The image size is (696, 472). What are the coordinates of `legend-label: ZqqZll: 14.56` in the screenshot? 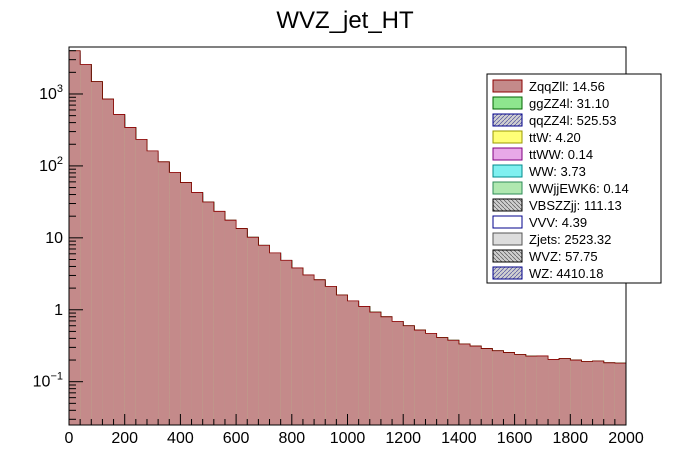 It's located at (567, 86).